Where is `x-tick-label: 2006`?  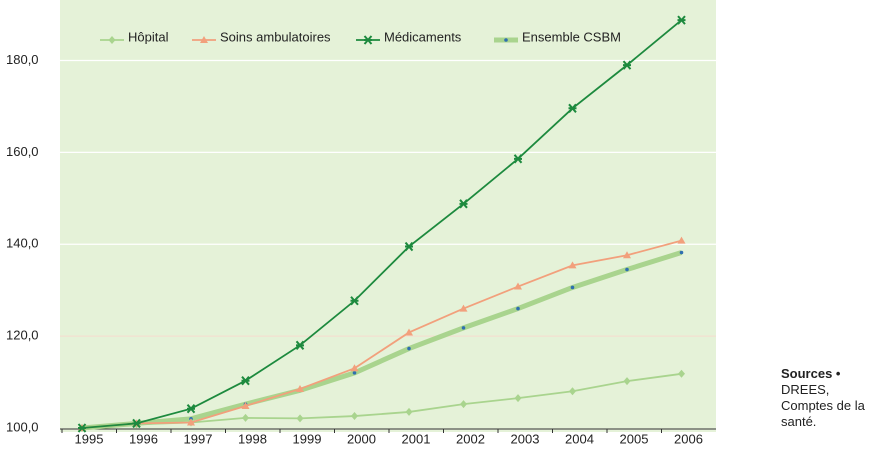 x-tick-label: 2006 is located at coordinates (688, 438).